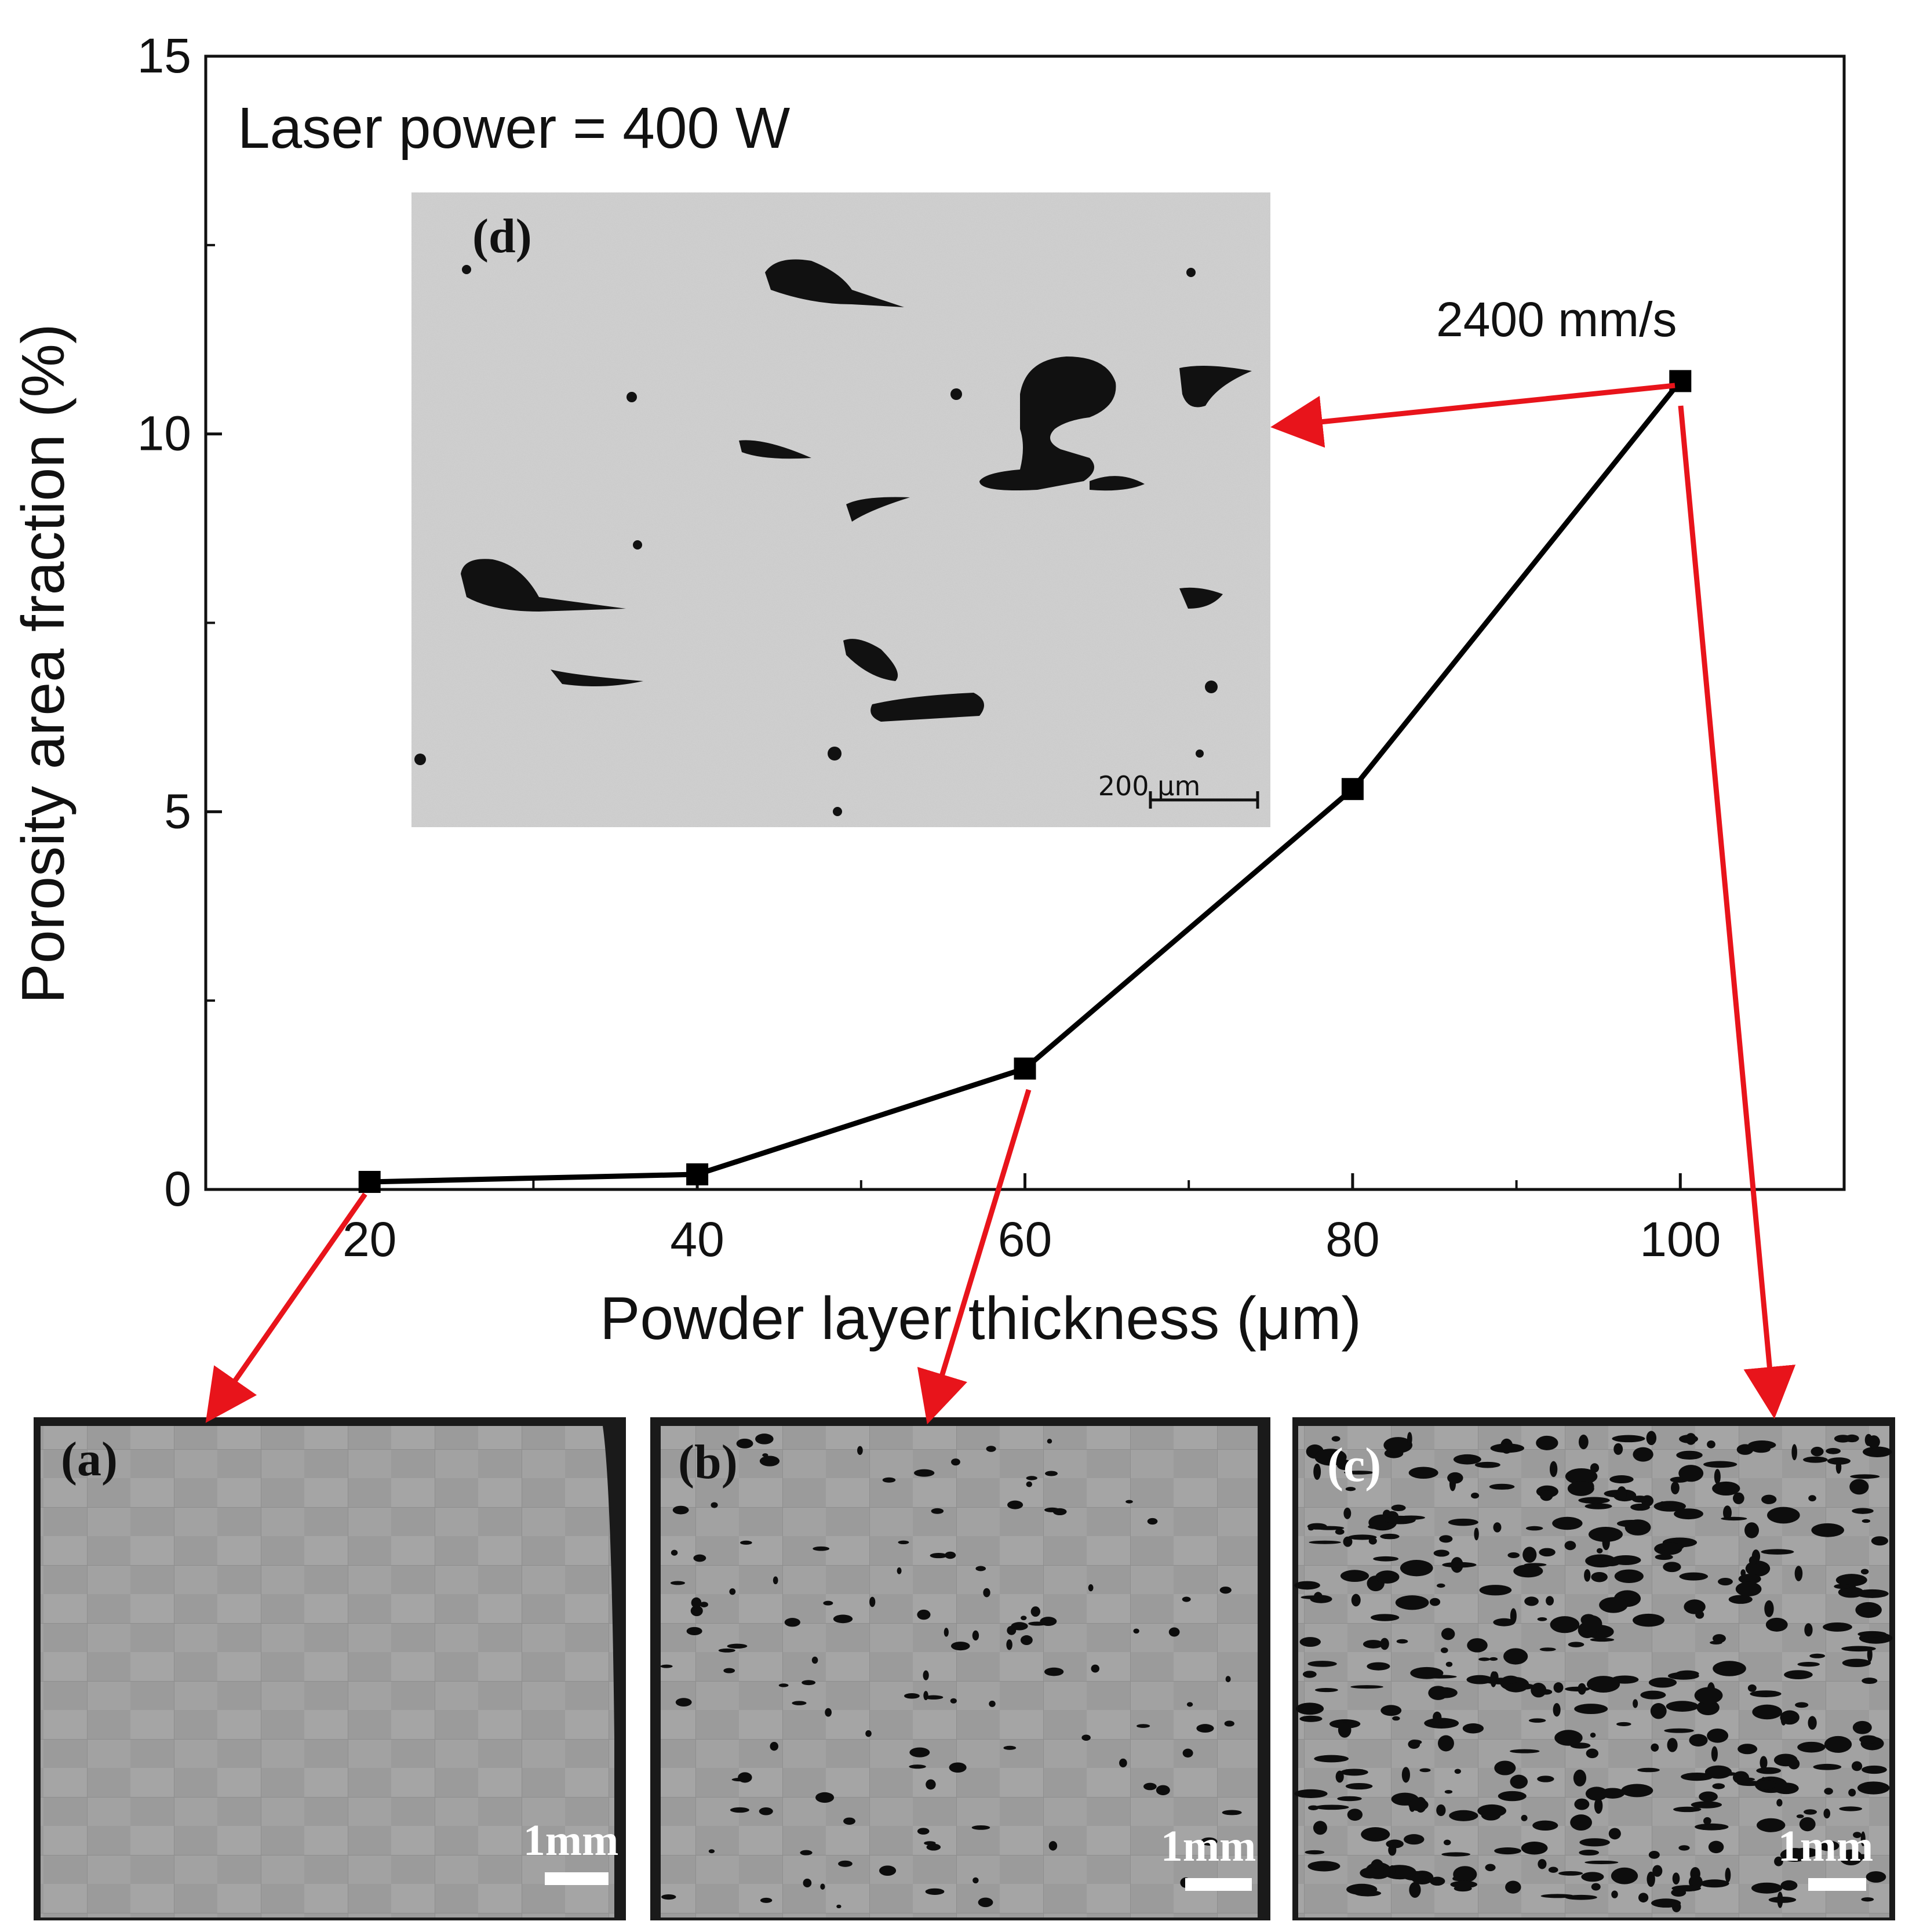  I want to click on x-tick-label: 20, so click(369, 1239).